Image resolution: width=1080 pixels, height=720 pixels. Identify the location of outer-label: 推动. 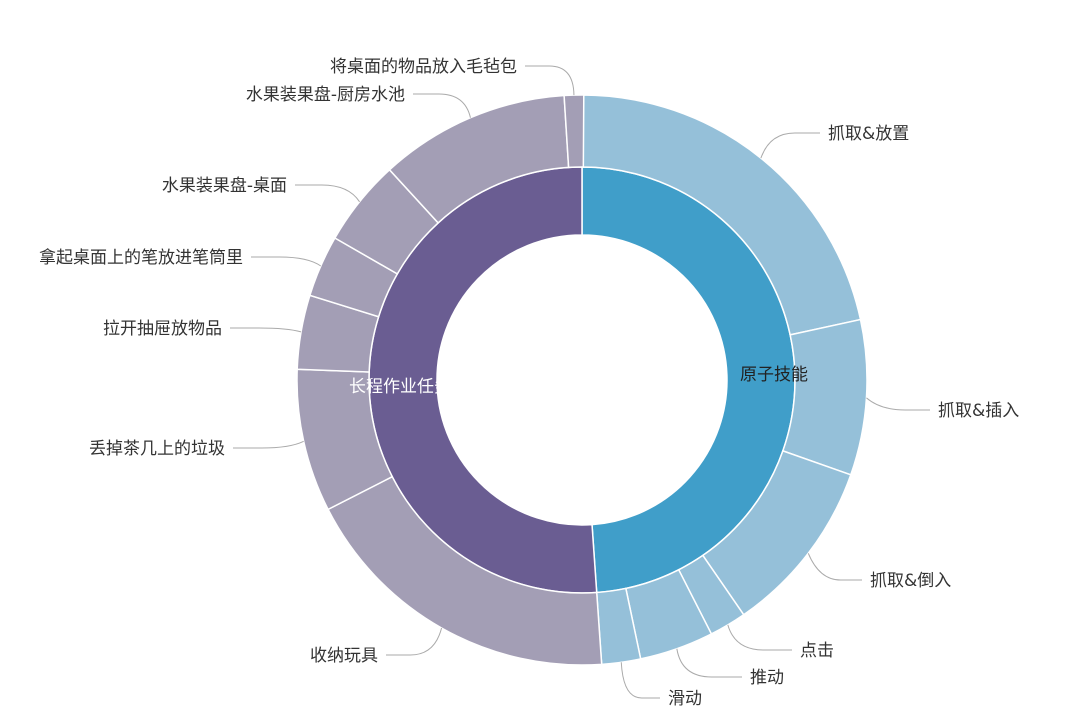
(767, 678).